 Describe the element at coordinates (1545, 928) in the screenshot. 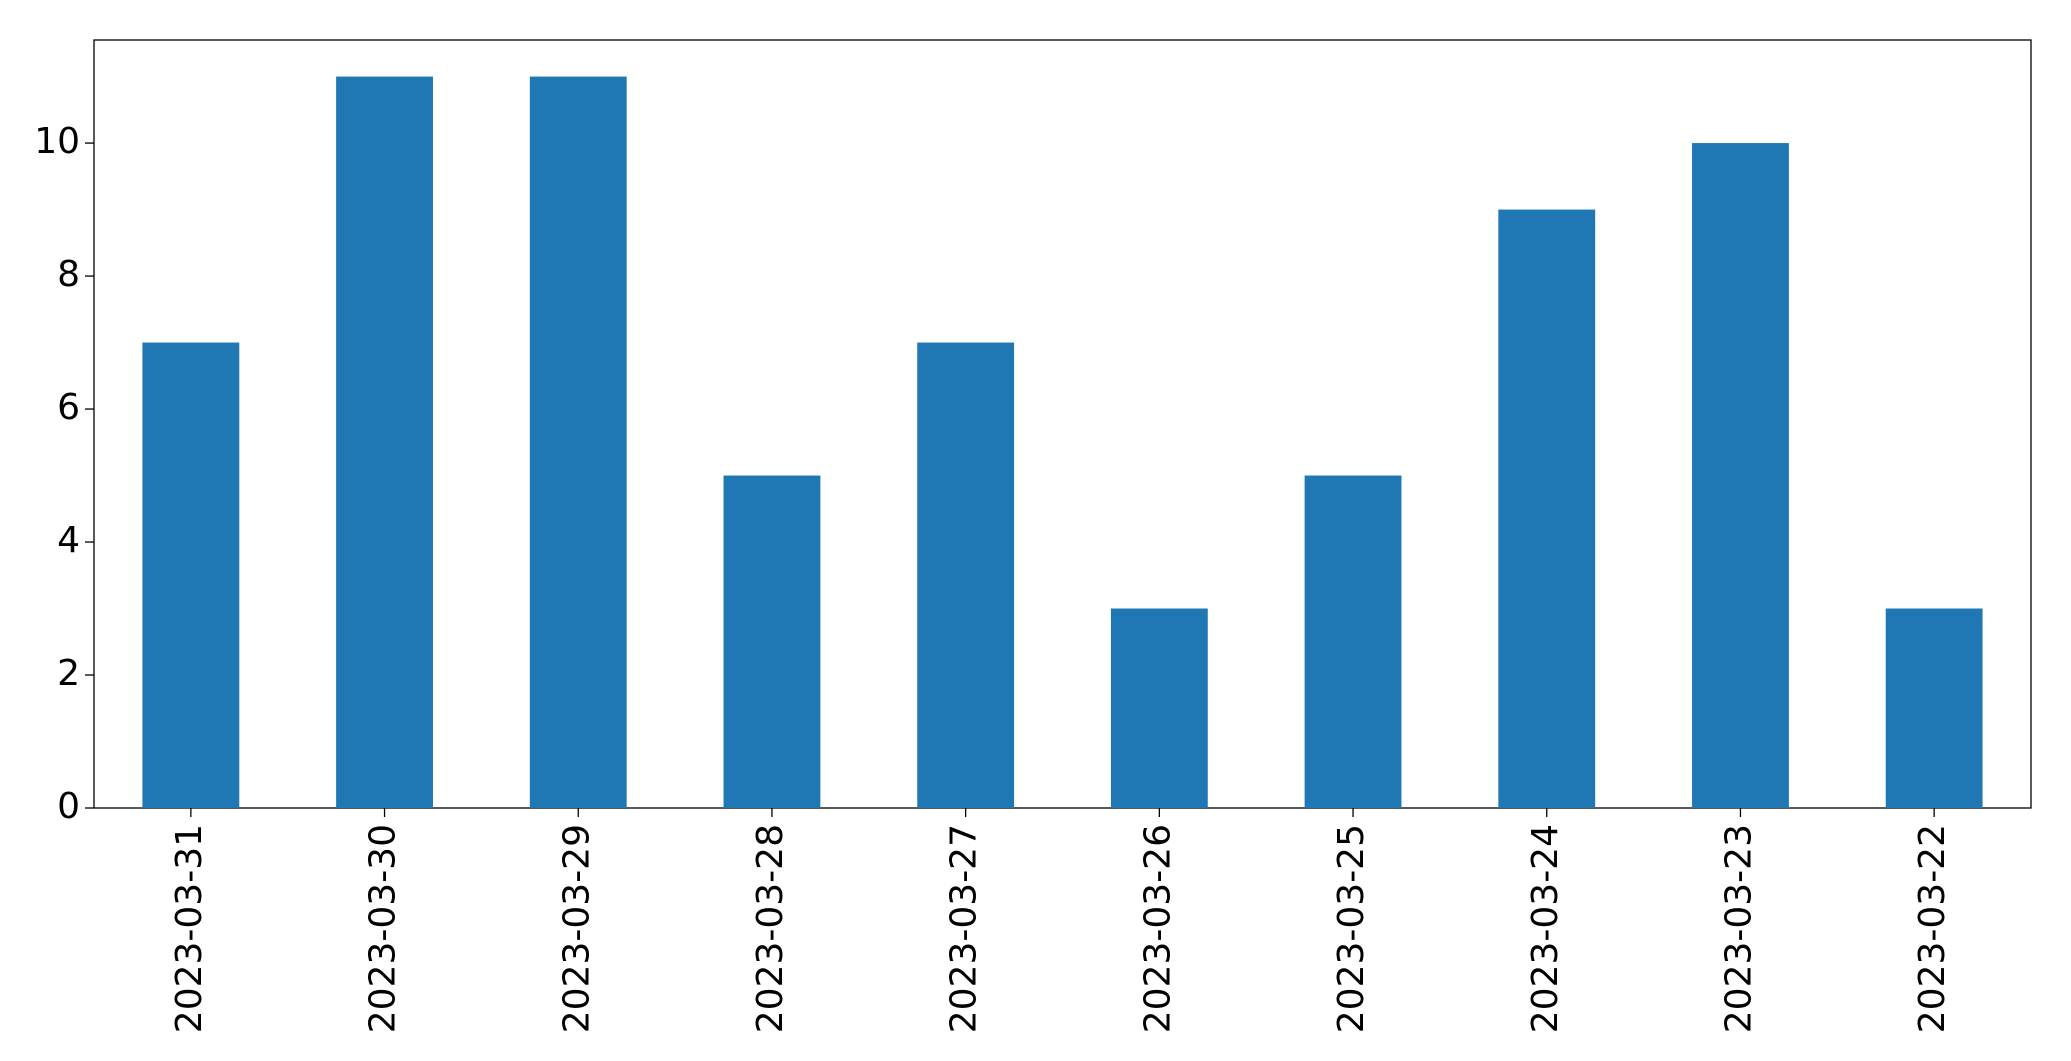

I see `x-tick-label: 2023-03-24` at that location.